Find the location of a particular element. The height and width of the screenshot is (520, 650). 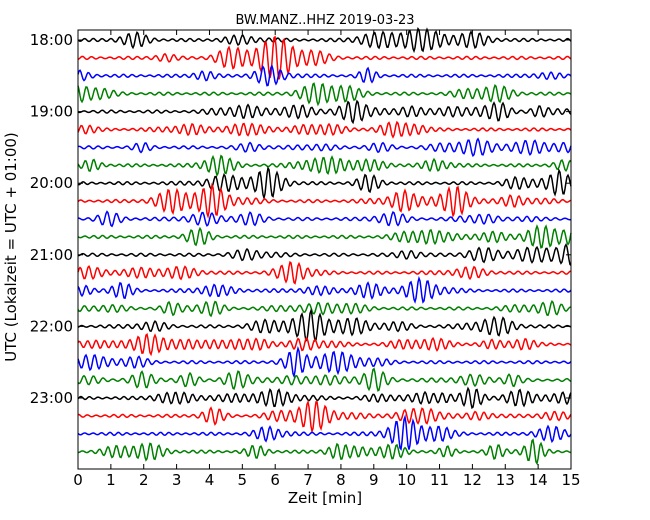

x-tick-label: 0 is located at coordinates (78, 480).